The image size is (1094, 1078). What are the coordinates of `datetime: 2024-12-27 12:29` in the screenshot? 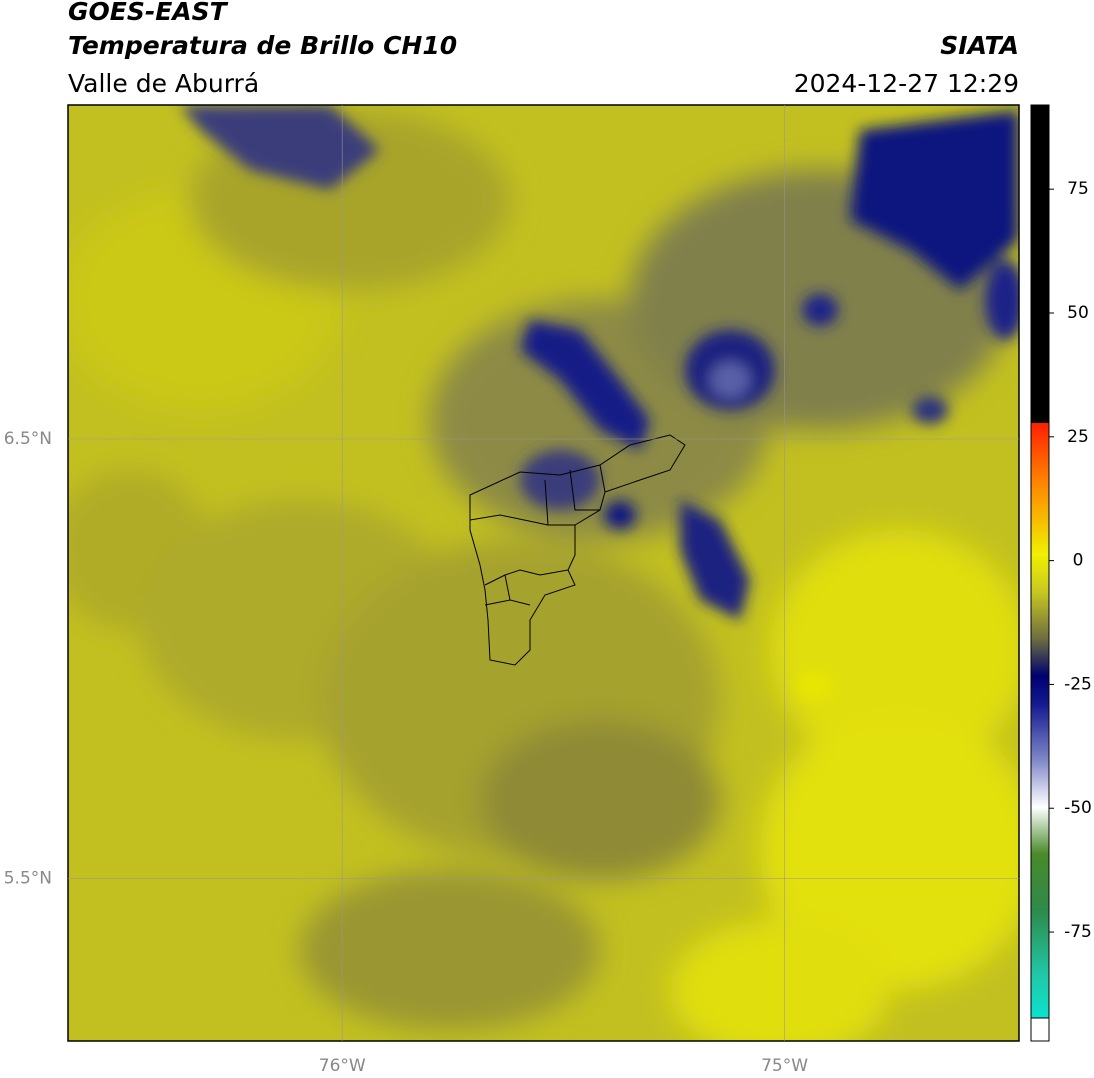 It's located at (906, 83).